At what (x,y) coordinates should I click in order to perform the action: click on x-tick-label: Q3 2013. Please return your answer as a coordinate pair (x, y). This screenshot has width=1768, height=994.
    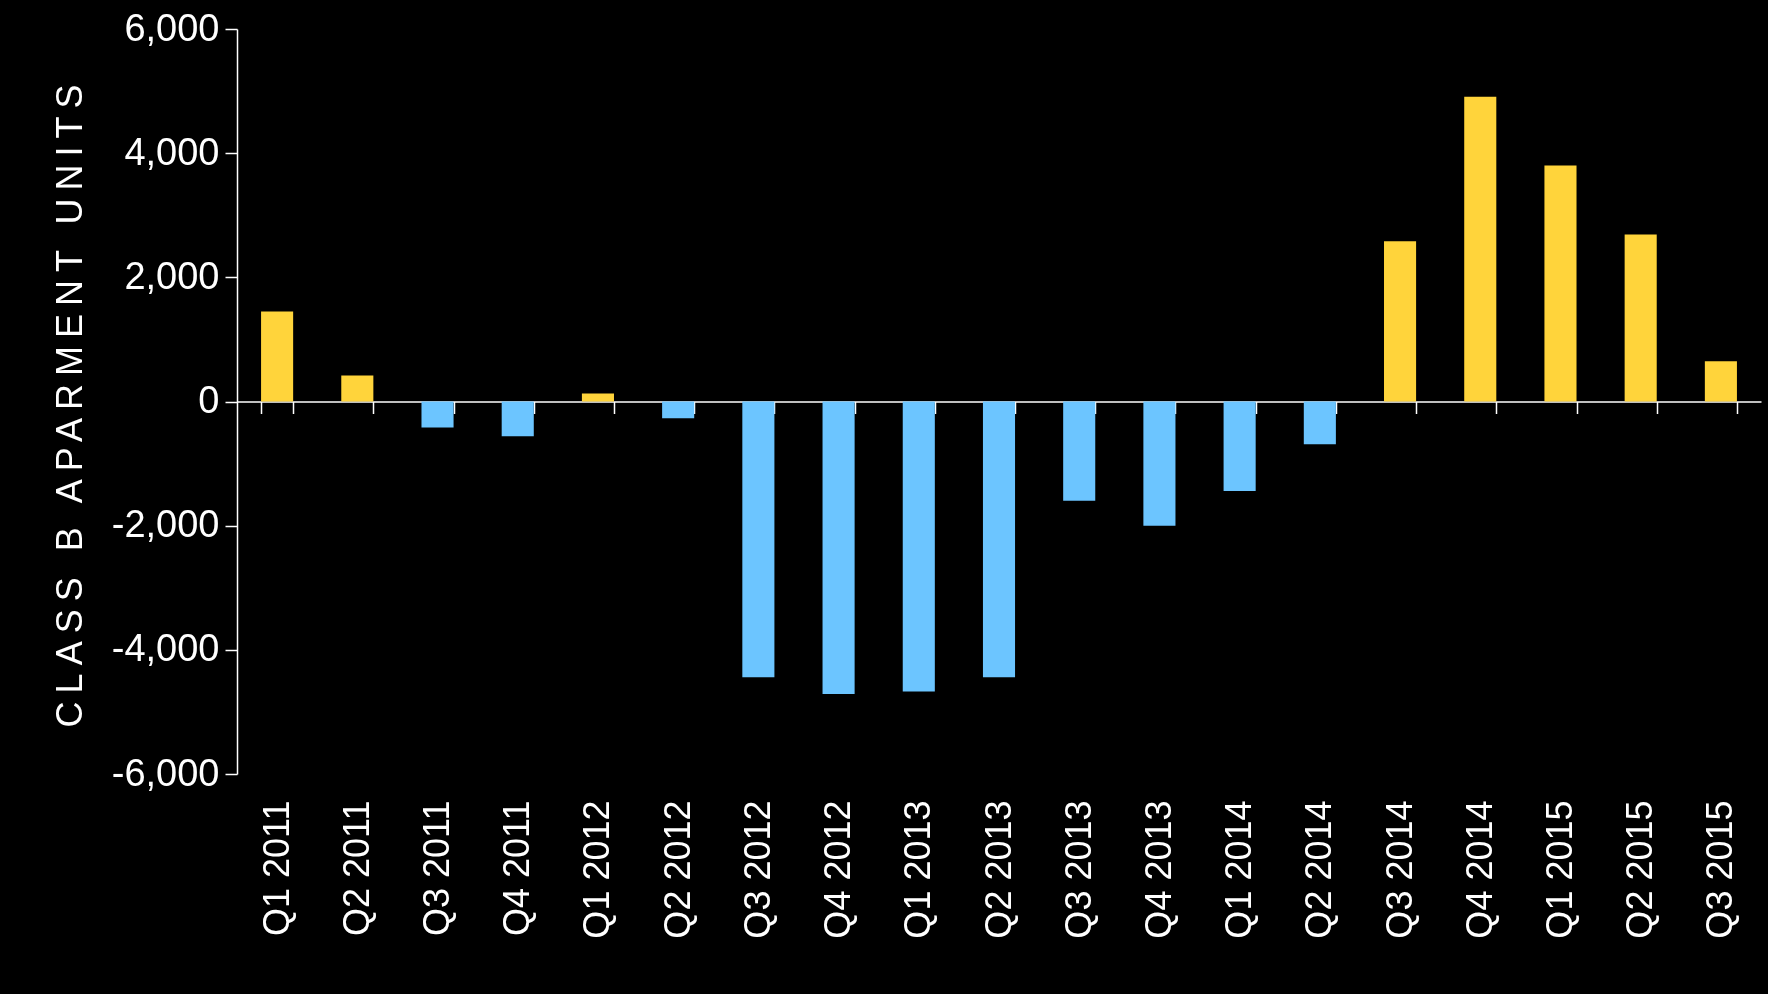
    Looking at the image, I should click on (1078, 869).